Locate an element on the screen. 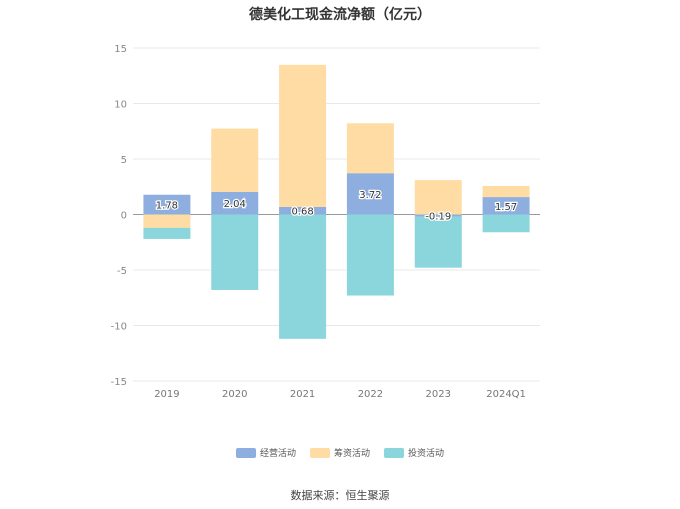 This screenshot has height=509, width=680. x-tick-label: 2019 is located at coordinates (166, 394).